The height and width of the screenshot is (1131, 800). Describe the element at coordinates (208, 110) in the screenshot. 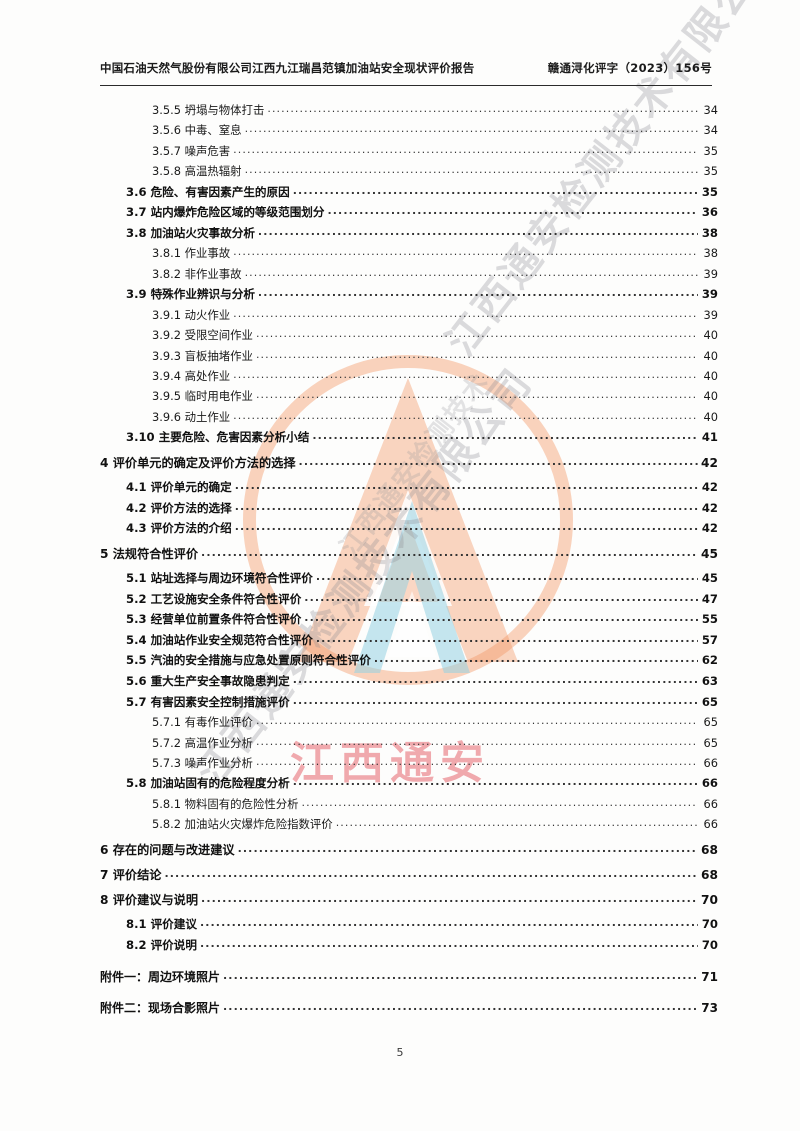

I see `toc-entry-label: 3.5.5 坍塌与物体打击` at that location.